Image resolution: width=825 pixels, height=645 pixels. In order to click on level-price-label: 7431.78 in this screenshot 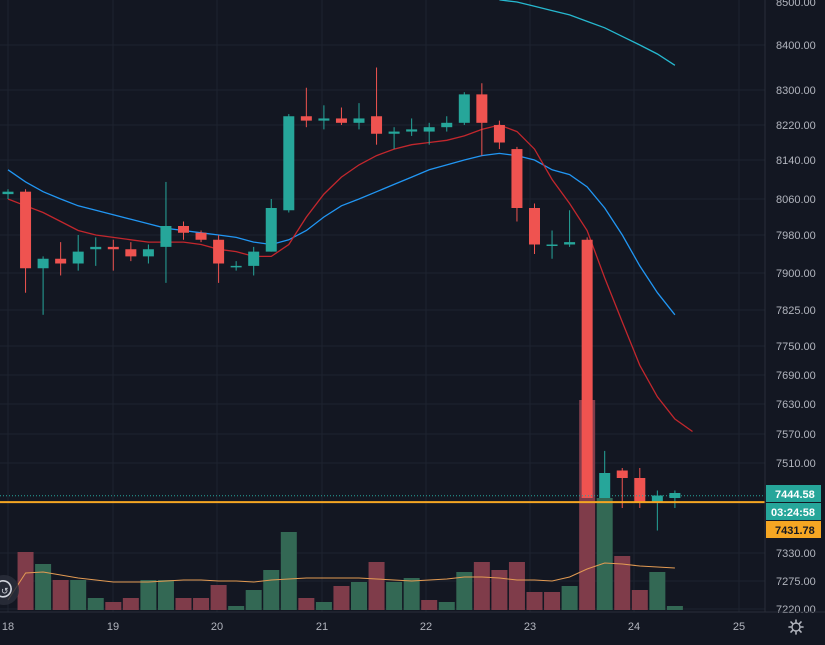, I will do `click(795, 531)`.